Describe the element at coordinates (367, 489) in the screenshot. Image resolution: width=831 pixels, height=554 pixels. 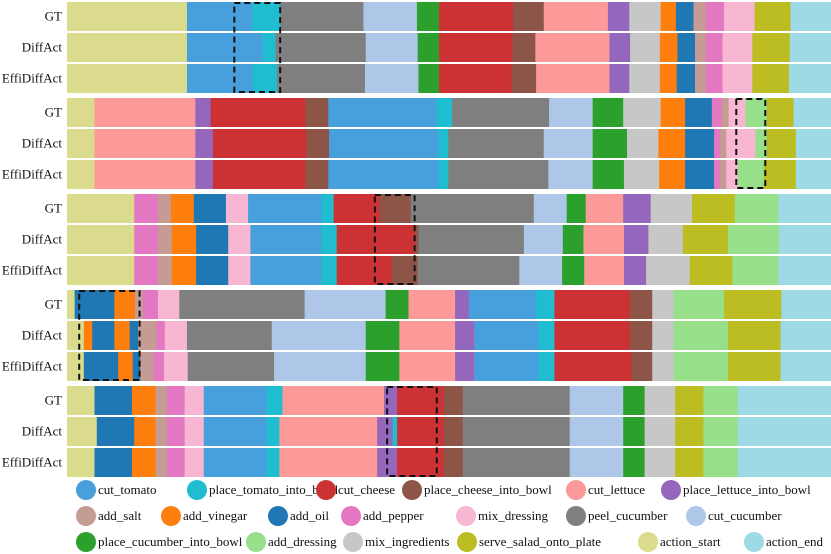
I see `legend-label: cut_cheese` at that location.